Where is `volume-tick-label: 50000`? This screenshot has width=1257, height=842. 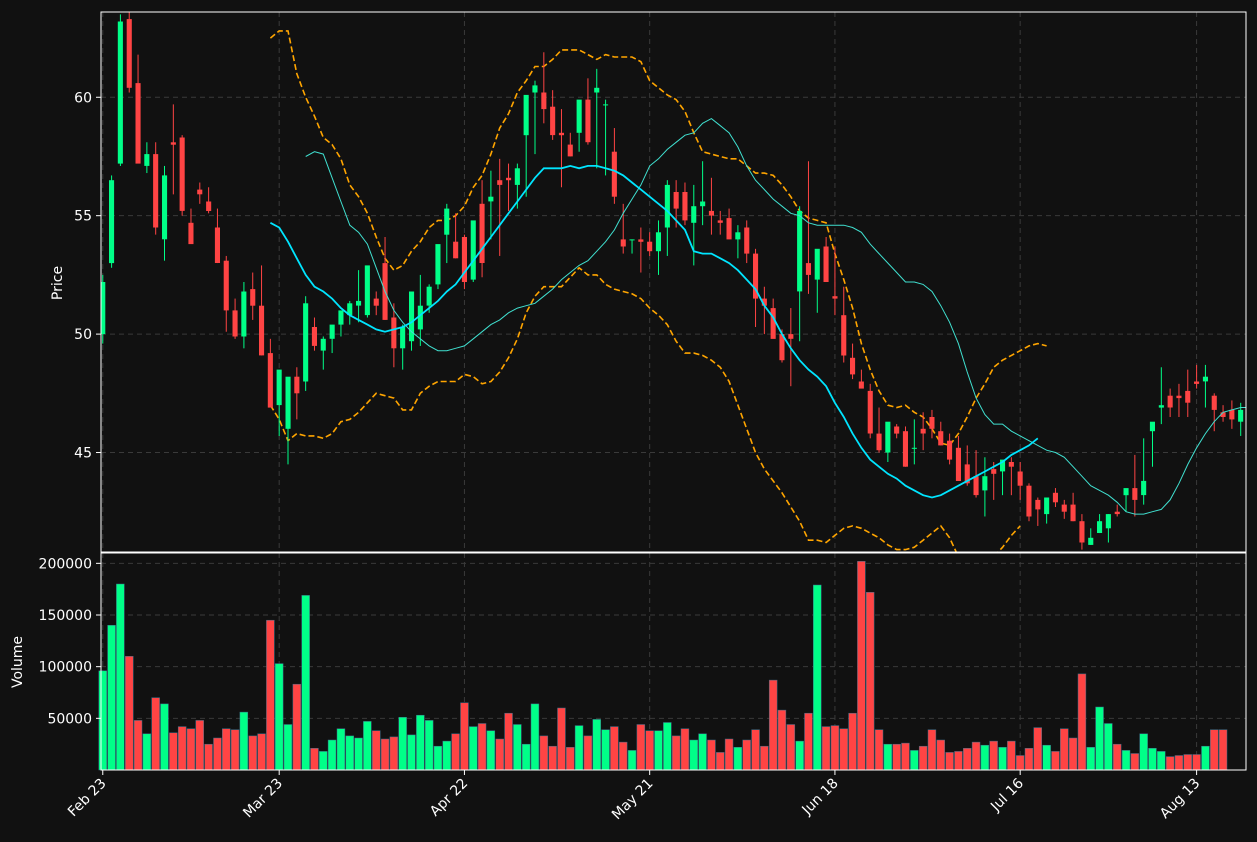
volume-tick-label: 50000 is located at coordinates (69, 719).